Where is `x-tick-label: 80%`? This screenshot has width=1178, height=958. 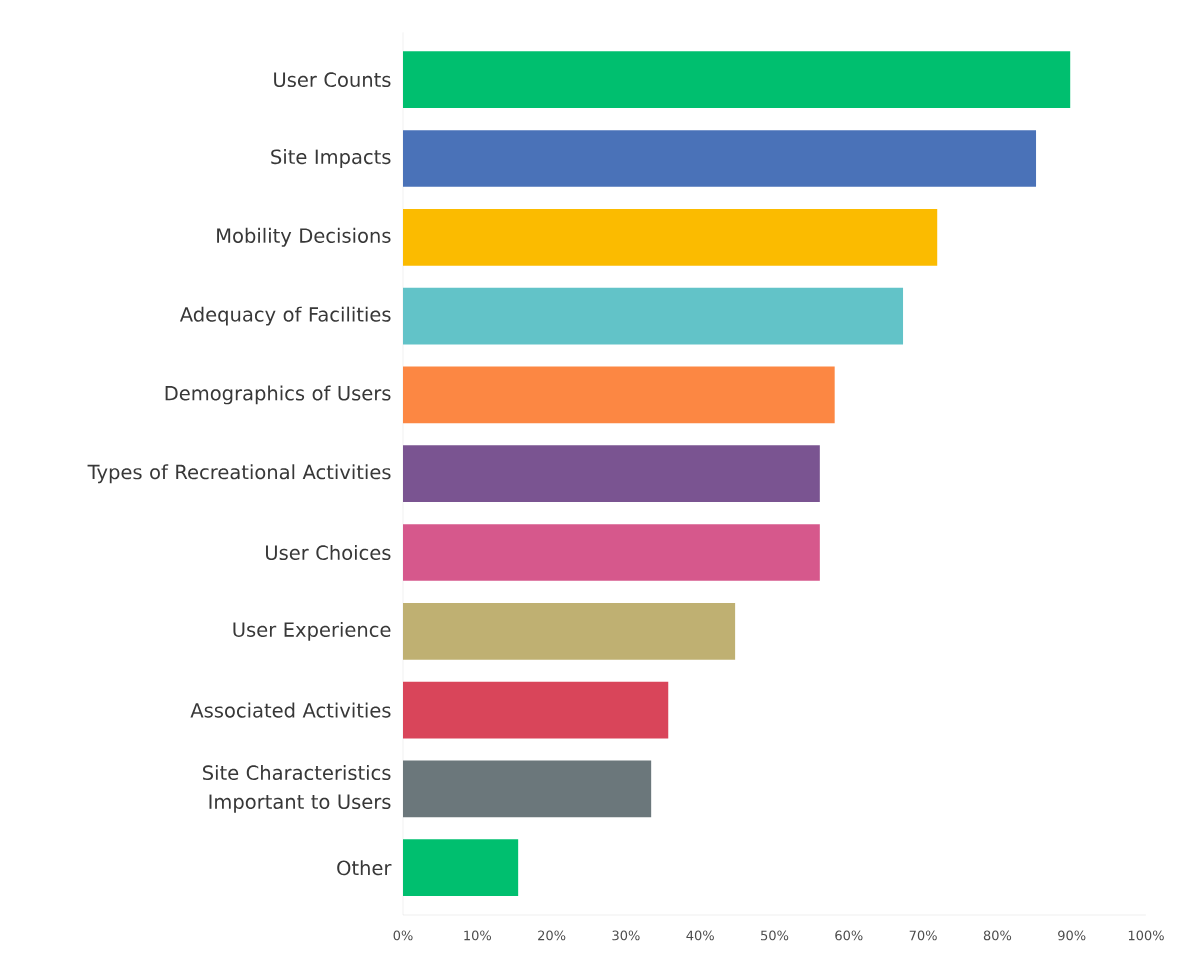 x-tick-label: 80% is located at coordinates (997, 935).